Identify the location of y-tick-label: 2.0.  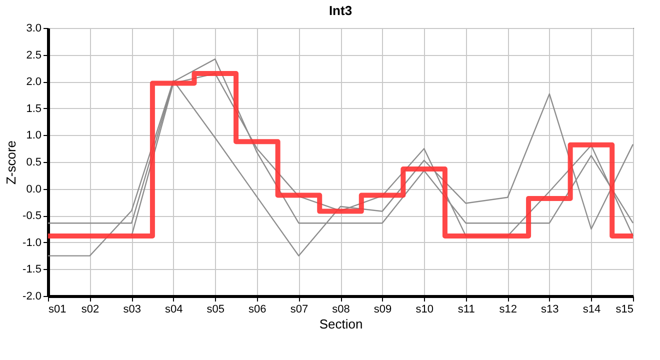
(34, 82).